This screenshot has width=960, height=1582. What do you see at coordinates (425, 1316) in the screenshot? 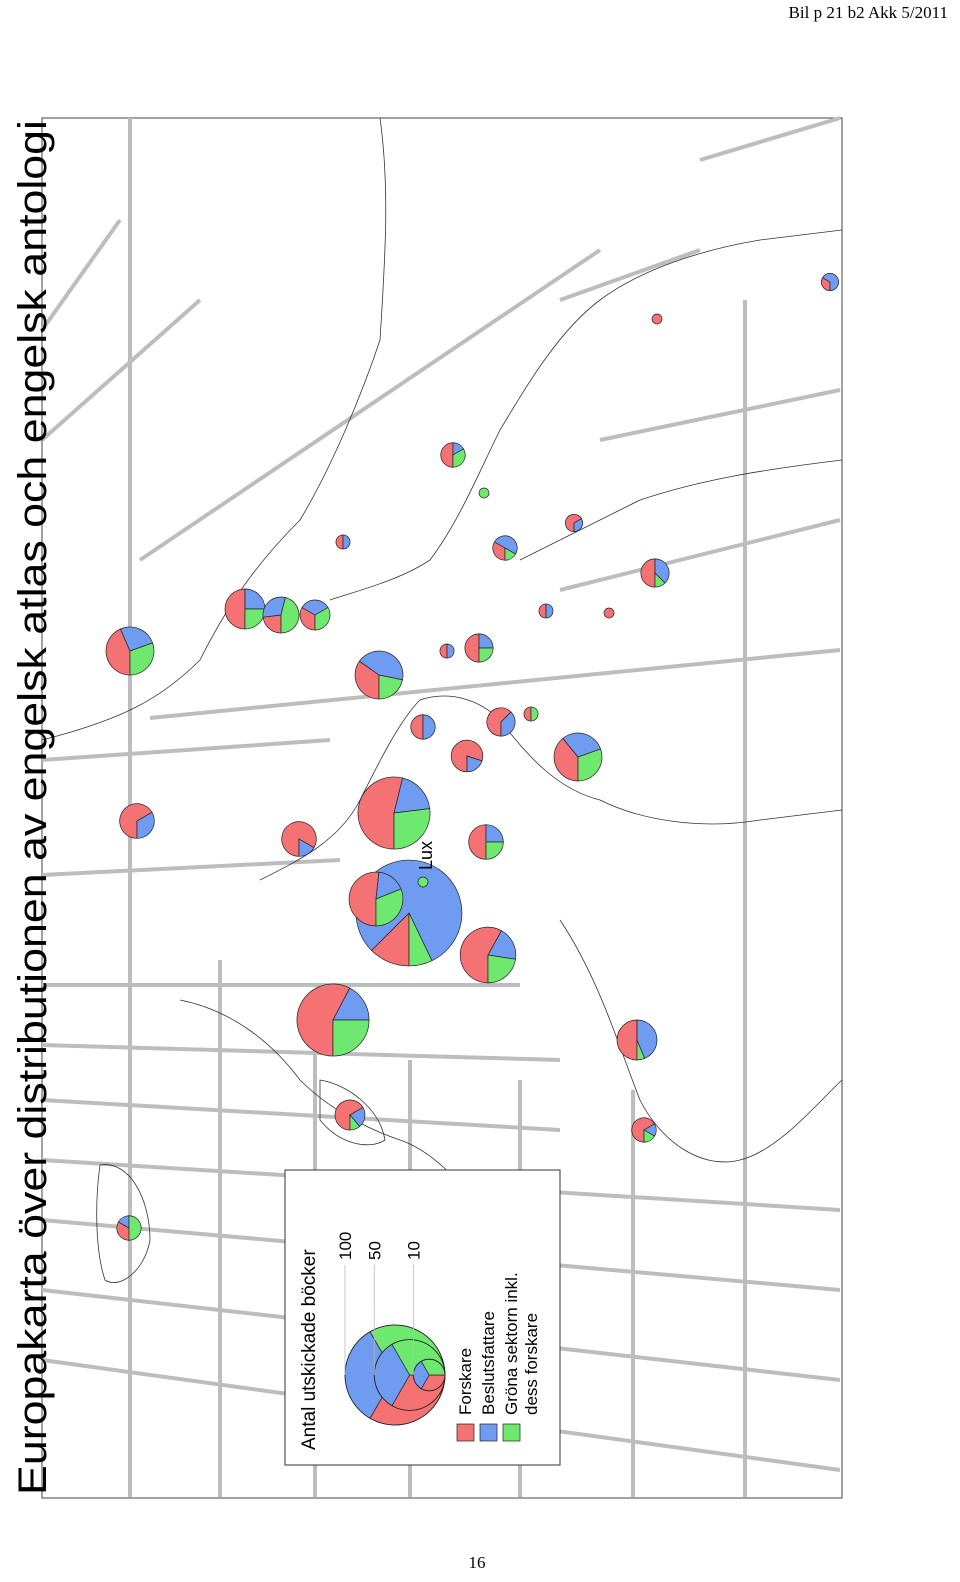
I see `legend-size: 10` at bounding box center [425, 1316].